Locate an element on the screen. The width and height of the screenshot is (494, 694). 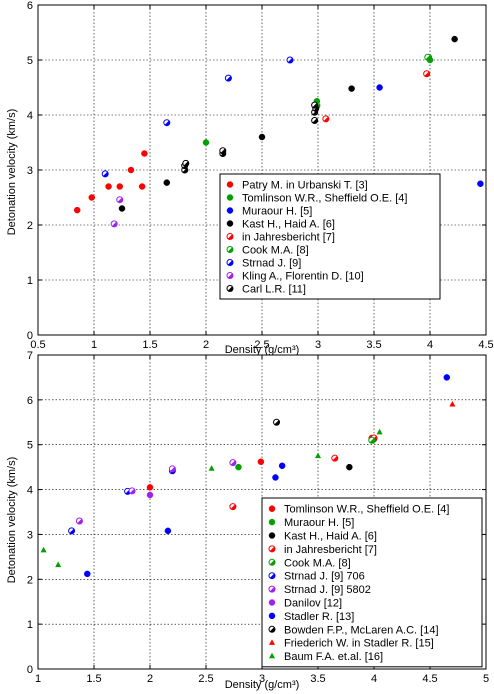
legend-label: Tomlinson W.R., Sheffield O.E. [4] is located at coordinates (366, 510).